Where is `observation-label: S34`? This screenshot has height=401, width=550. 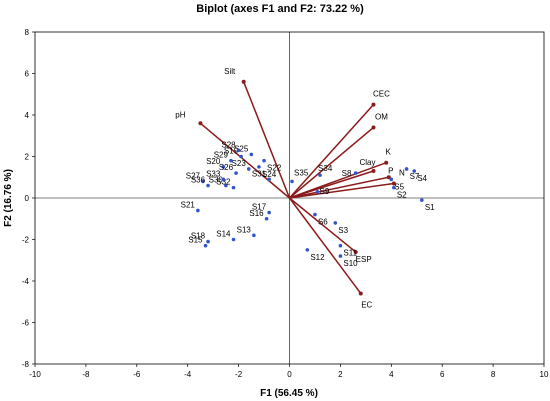
observation-label: S34 is located at coordinates (325, 168).